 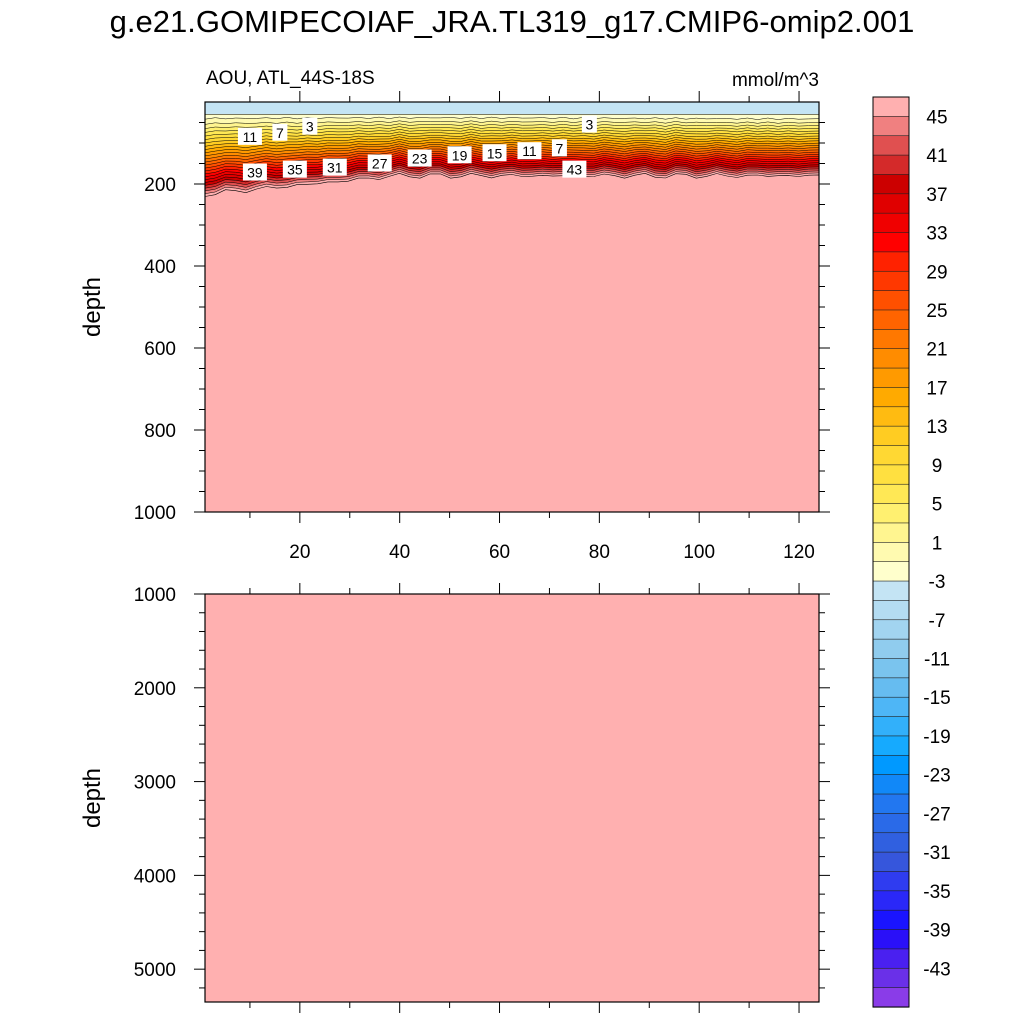 What do you see at coordinates (936, 311) in the screenshot?
I see `colorbar-label: 25` at bounding box center [936, 311].